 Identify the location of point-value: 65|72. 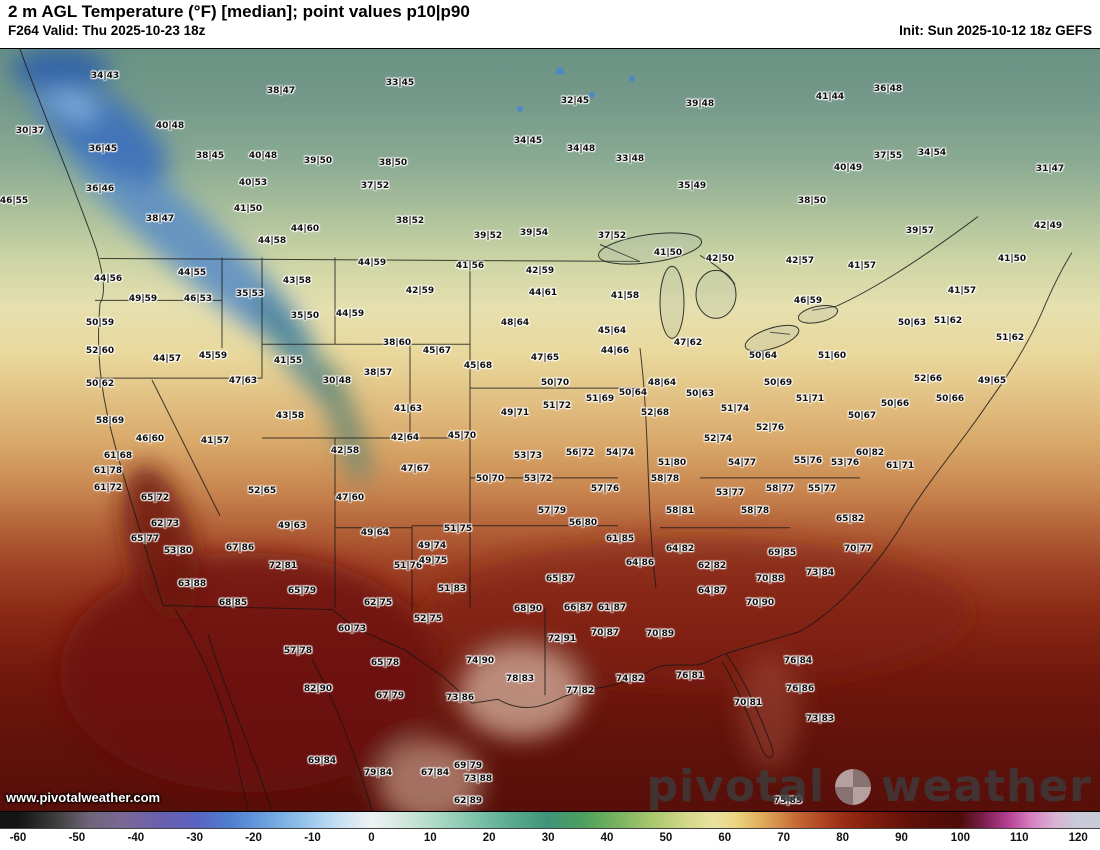
(155, 498).